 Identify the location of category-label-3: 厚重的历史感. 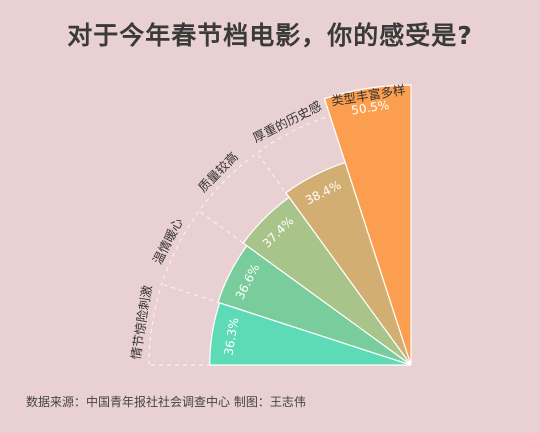
(287, 121).